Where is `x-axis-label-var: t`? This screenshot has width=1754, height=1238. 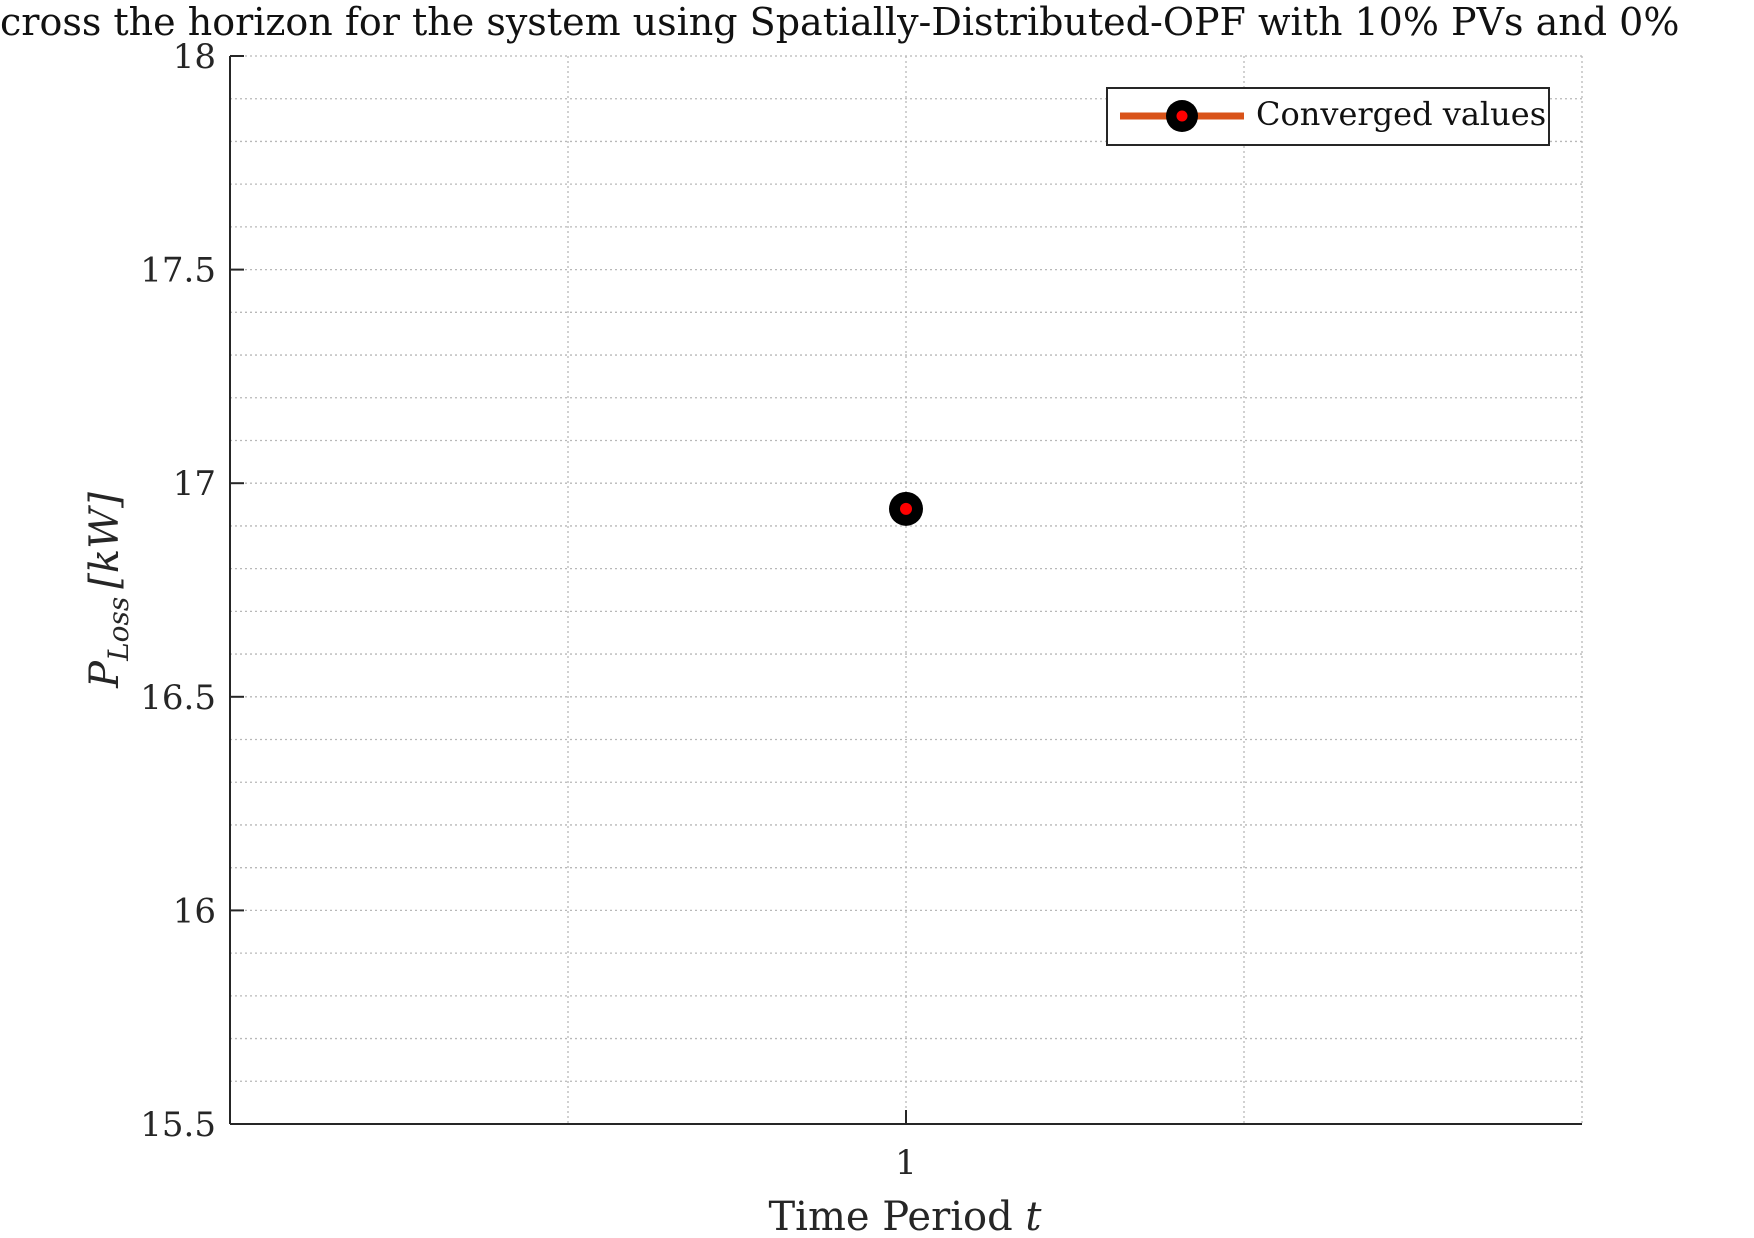
x-axis-label-var: t is located at coordinates (1033, 1216).